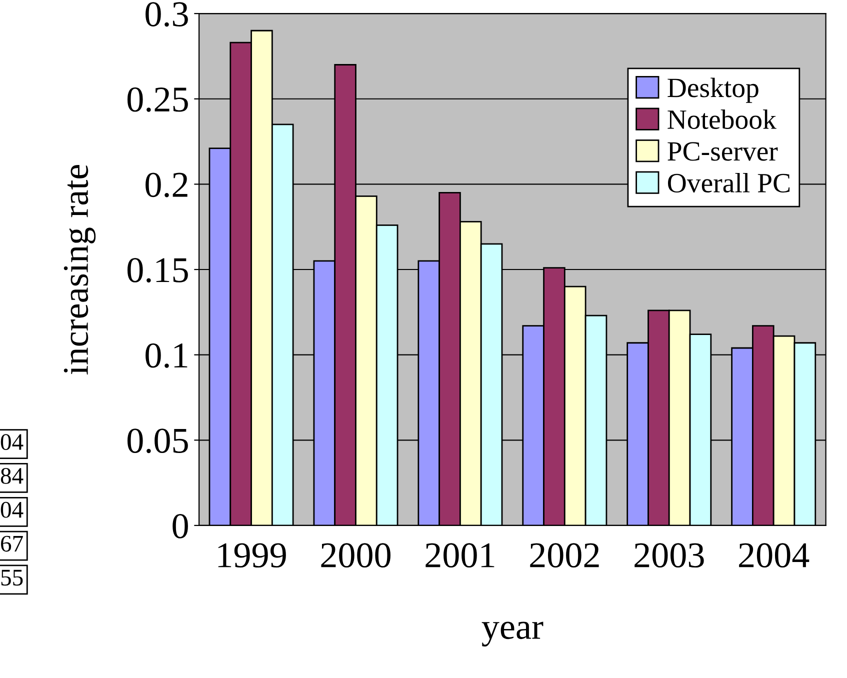 The image size is (847, 678). What do you see at coordinates (12, 476) in the screenshot?
I see `text: 84` at bounding box center [12, 476].